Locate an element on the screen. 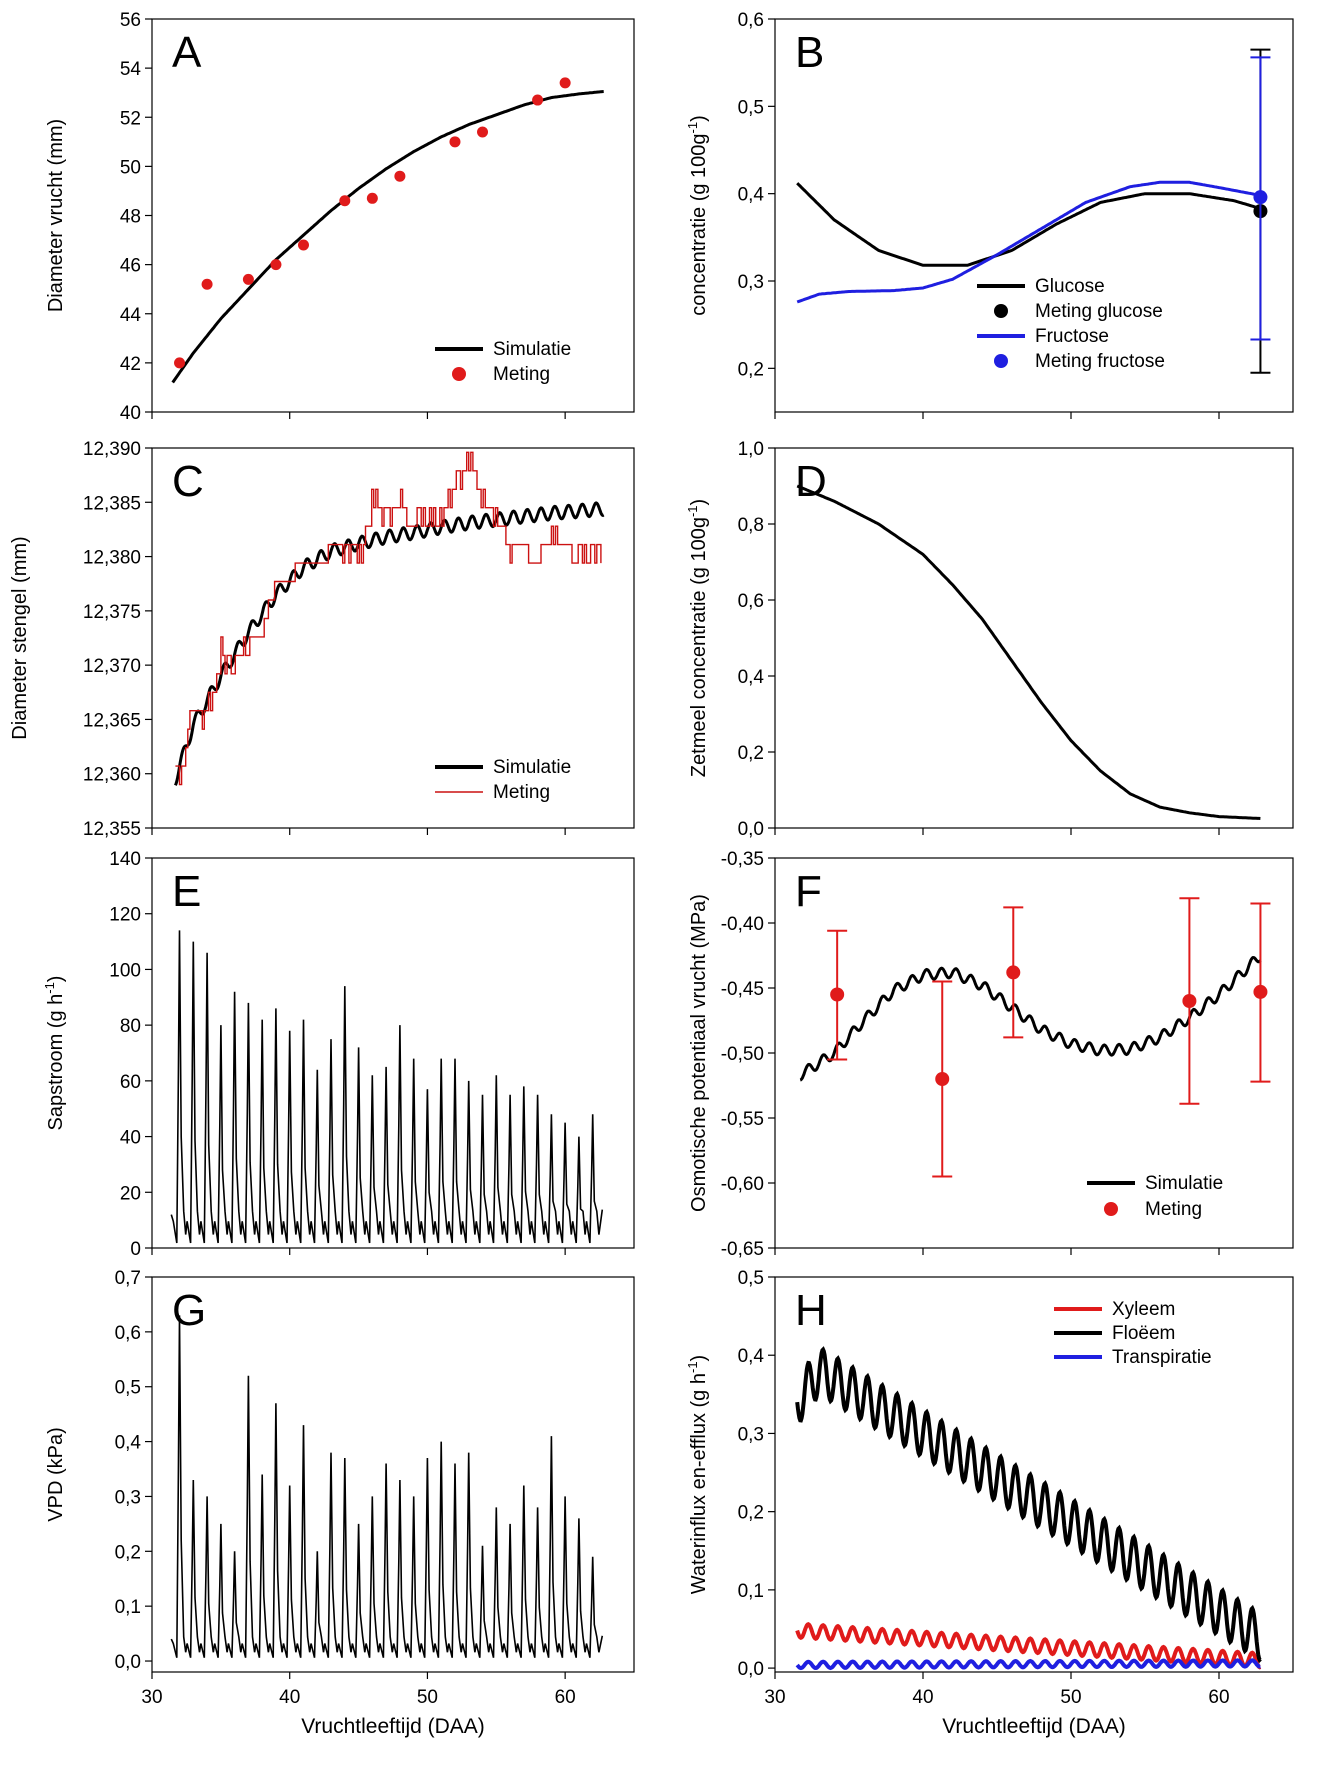  y-tick-label: 80 is located at coordinates (130, 1026).